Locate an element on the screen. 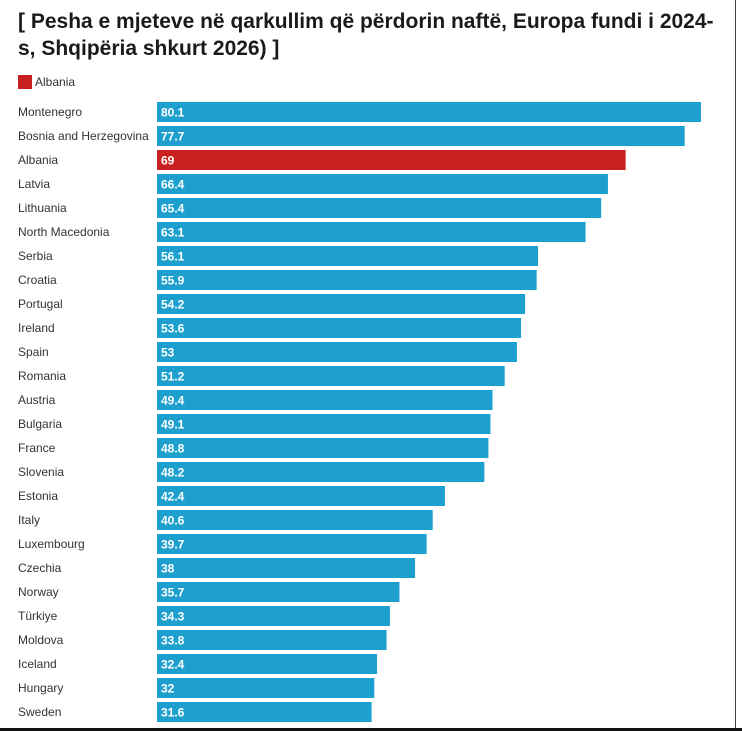 Image resolution: width=742 pixels, height=731 pixels. value-label-austria: 49.4 is located at coordinates (173, 401).